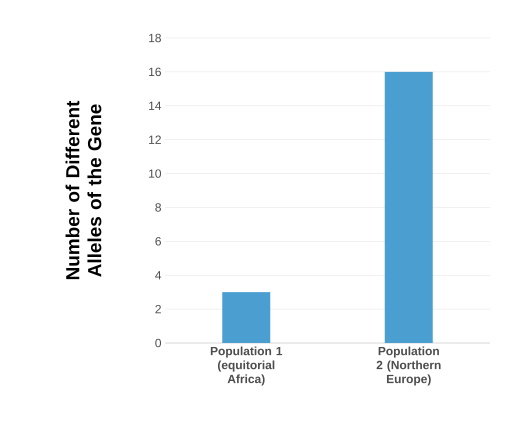 The width and height of the screenshot is (514, 448). I want to click on y-tick-label: 8, so click(158, 207).